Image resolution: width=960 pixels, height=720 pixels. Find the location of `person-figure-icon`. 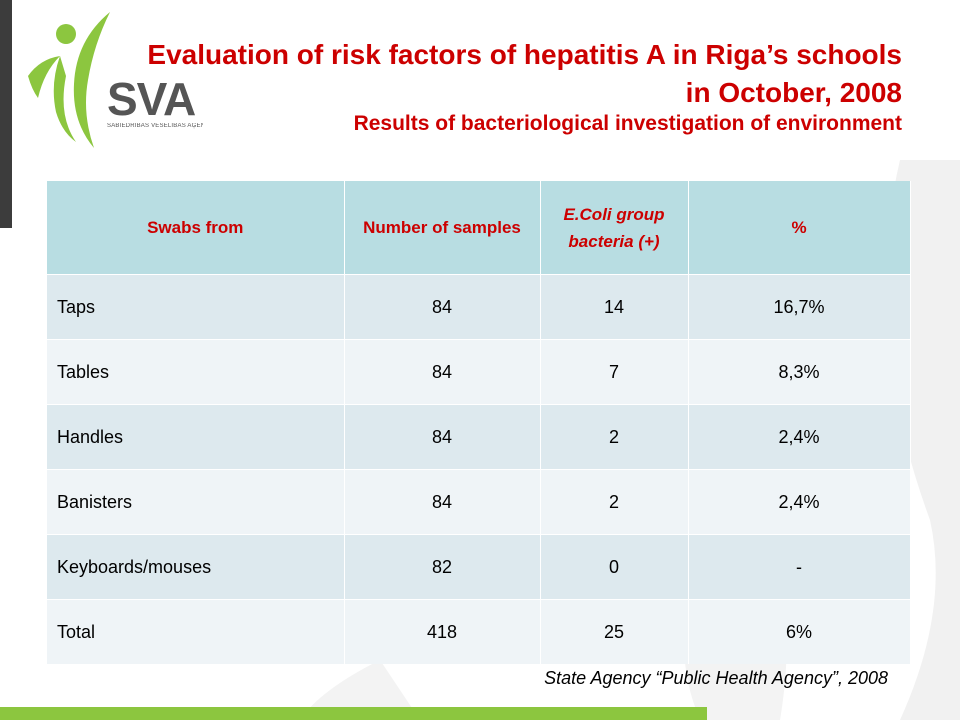

person-figure-icon is located at coordinates (69, 80).